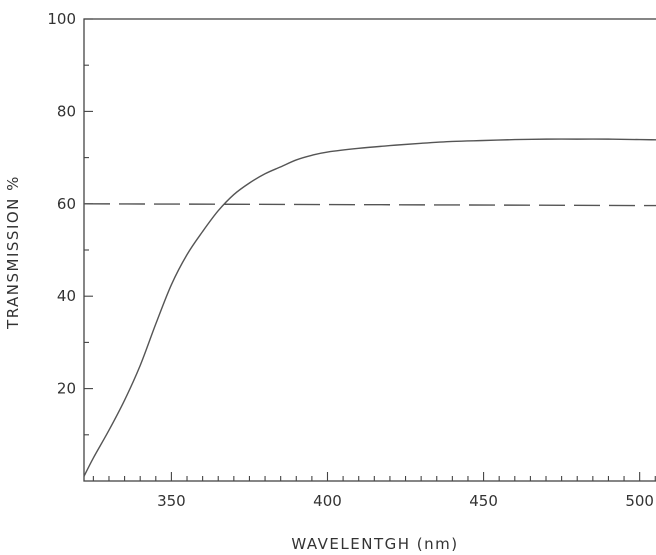 This screenshot has width=656, height=555. What do you see at coordinates (66, 389) in the screenshot?
I see `y-tick-label: 20` at bounding box center [66, 389].